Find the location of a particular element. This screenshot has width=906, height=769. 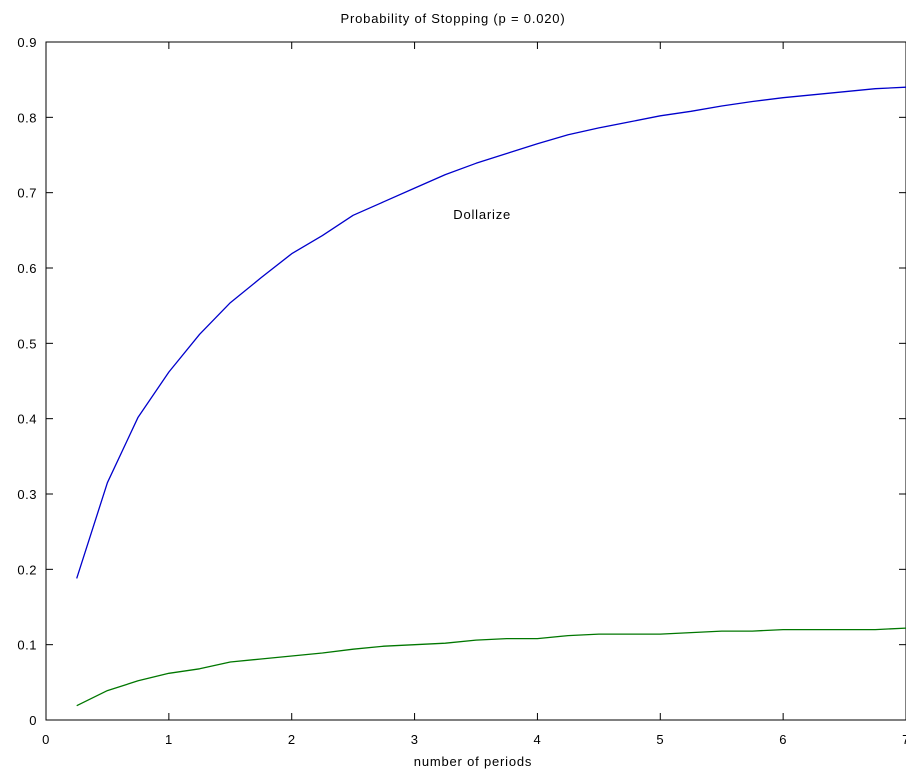

y-tick-label: 0.2 is located at coordinates (27, 569).